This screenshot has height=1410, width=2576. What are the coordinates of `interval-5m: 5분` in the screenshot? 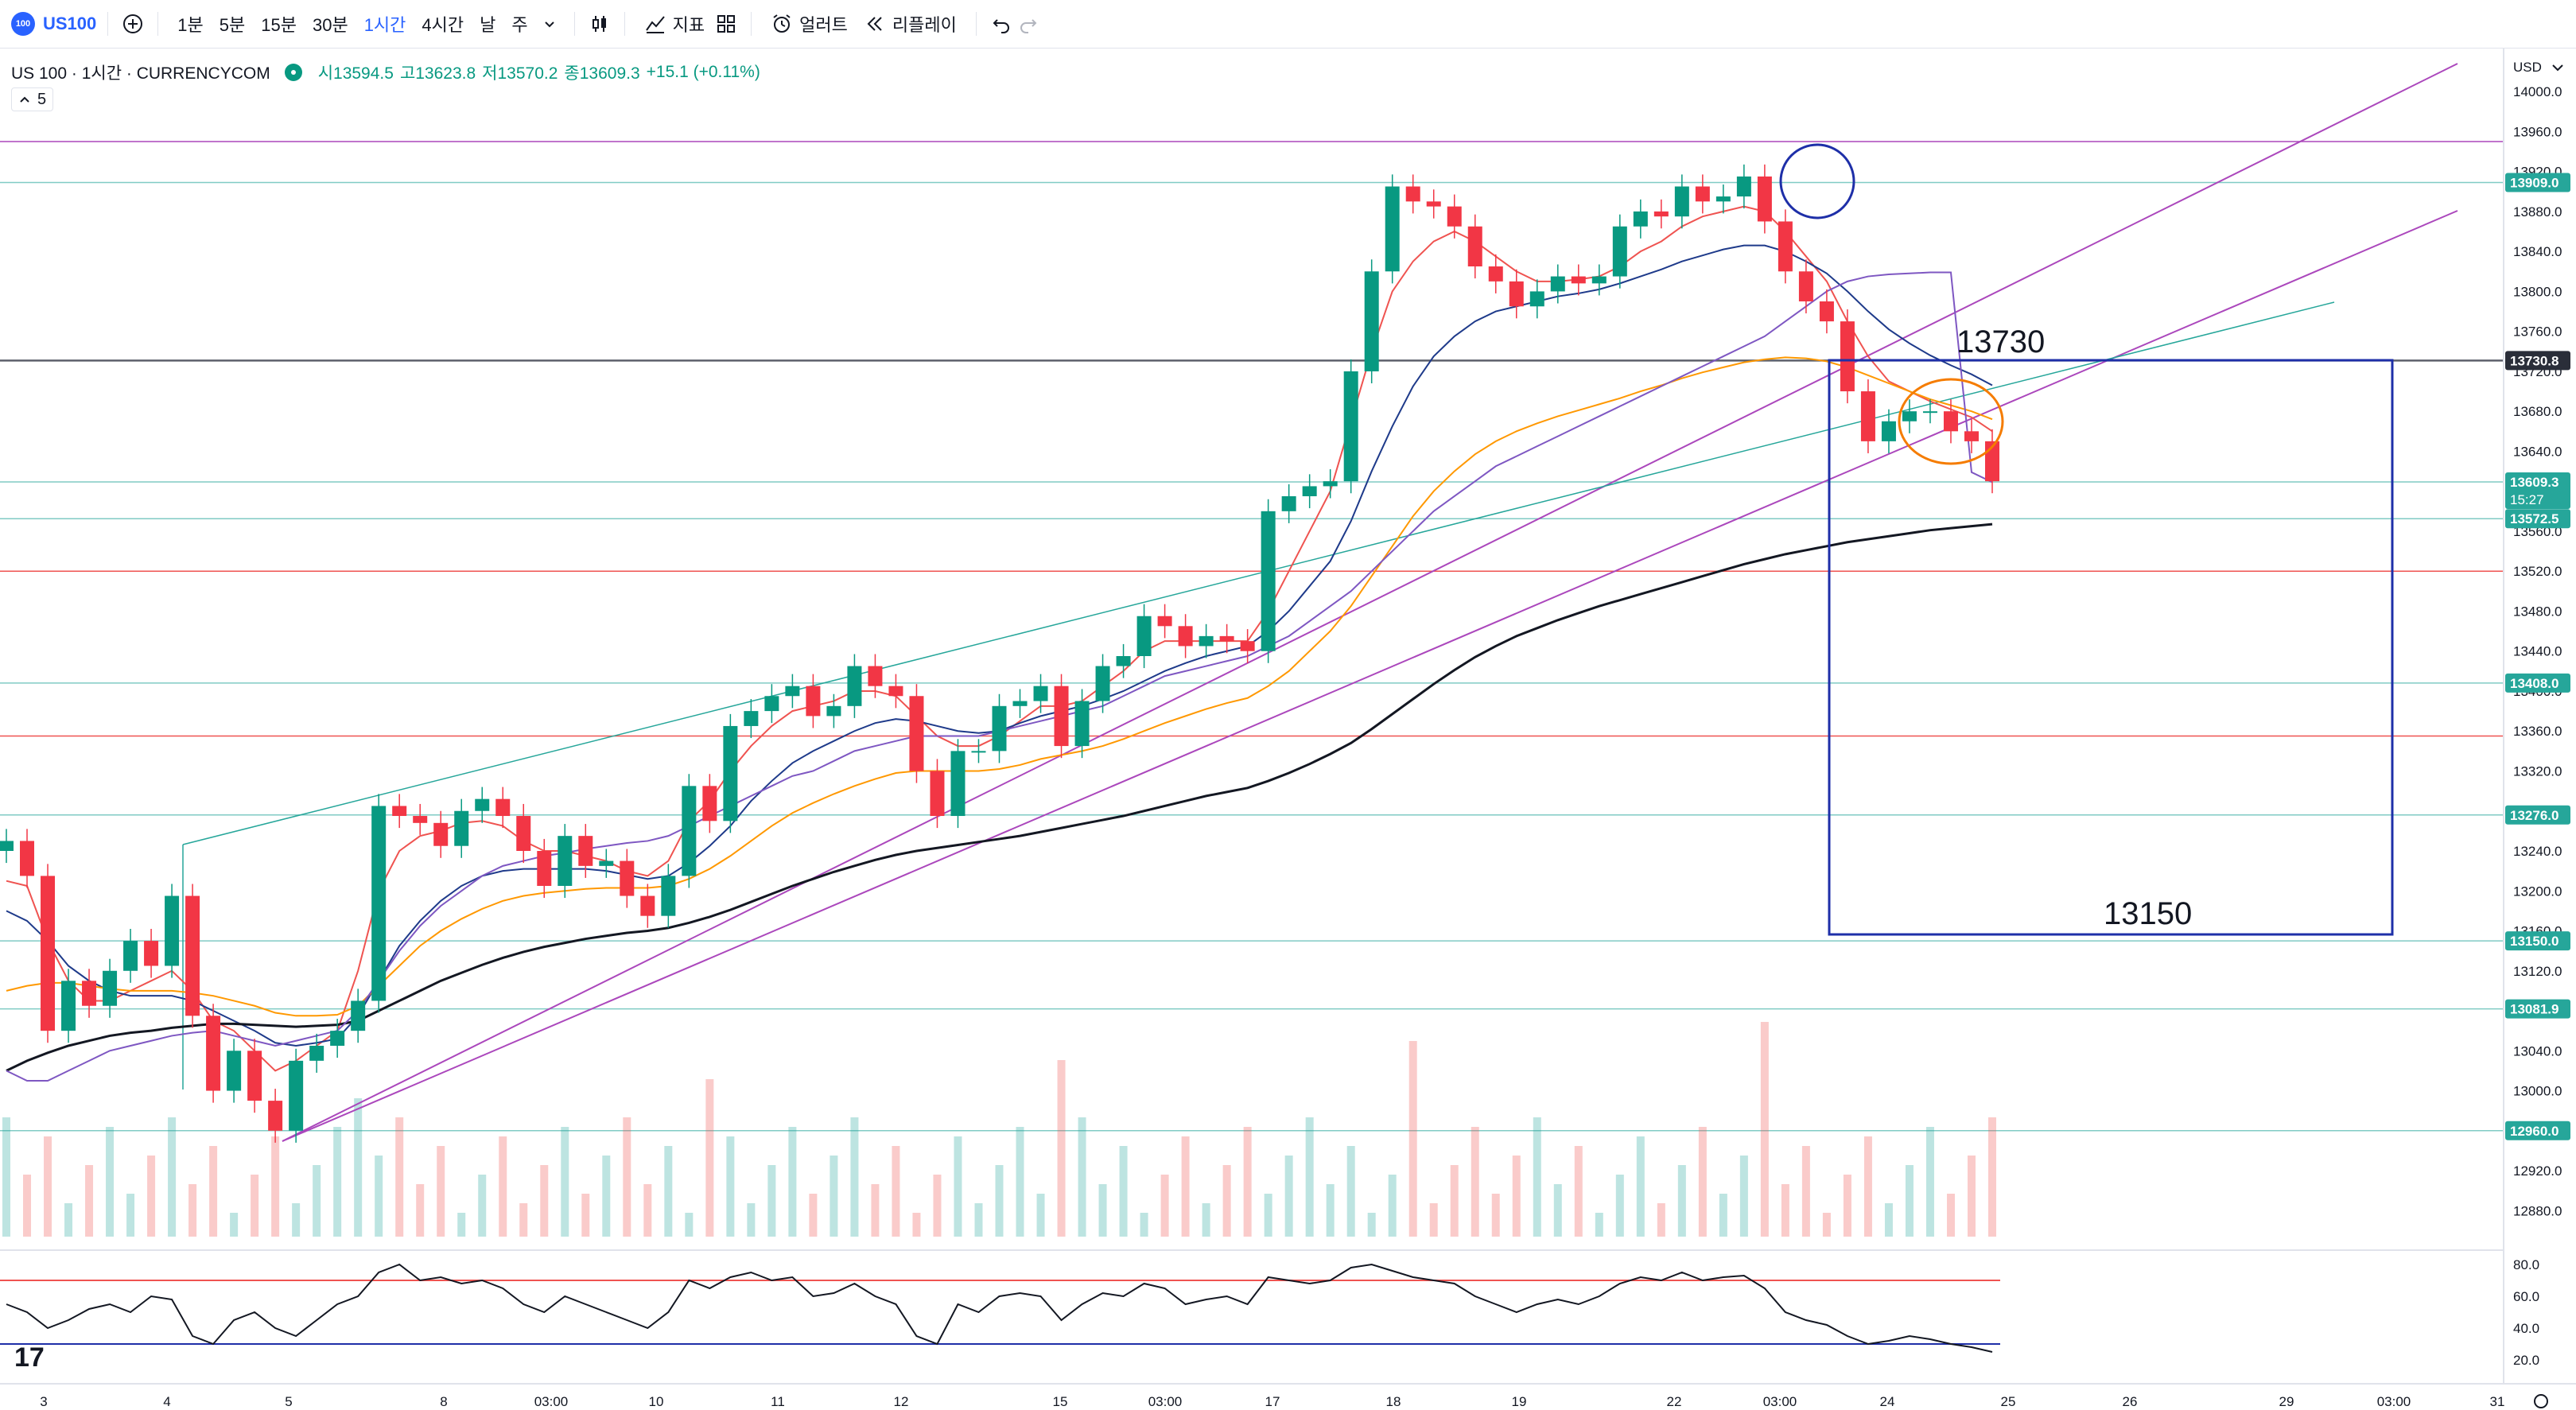 It's located at (232, 25).